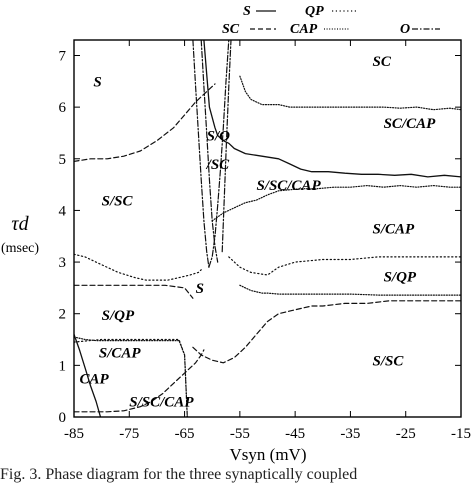 The width and height of the screenshot is (474, 489). What do you see at coordinates (74, 434) in the screenshot?
I see `x-tick-label: -85` at bounding box center [74, 434].